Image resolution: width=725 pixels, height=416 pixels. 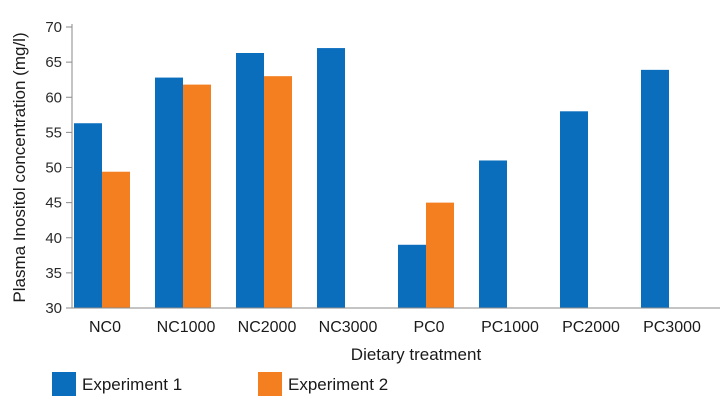 What do you see at coordinates (53, 97) in the screenshot?
I see `y-tick-label: 60` at bounding box center [53, 97].